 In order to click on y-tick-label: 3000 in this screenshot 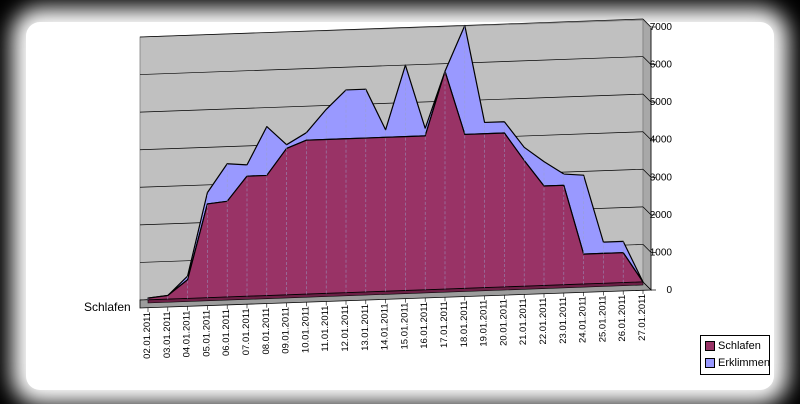, I will do `click(661, 177)`.